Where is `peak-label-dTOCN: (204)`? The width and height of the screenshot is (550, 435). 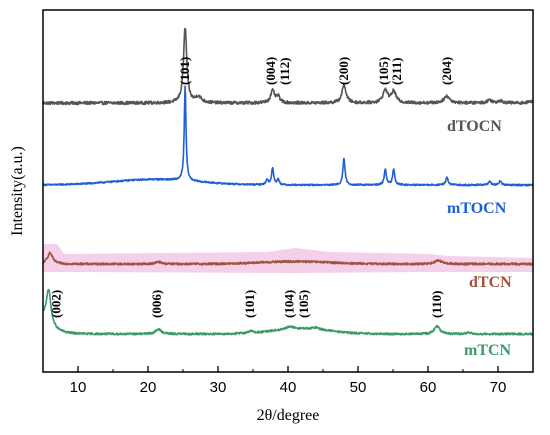
peak-label-dTOCN: (204) is located at coordinates (446, 71).